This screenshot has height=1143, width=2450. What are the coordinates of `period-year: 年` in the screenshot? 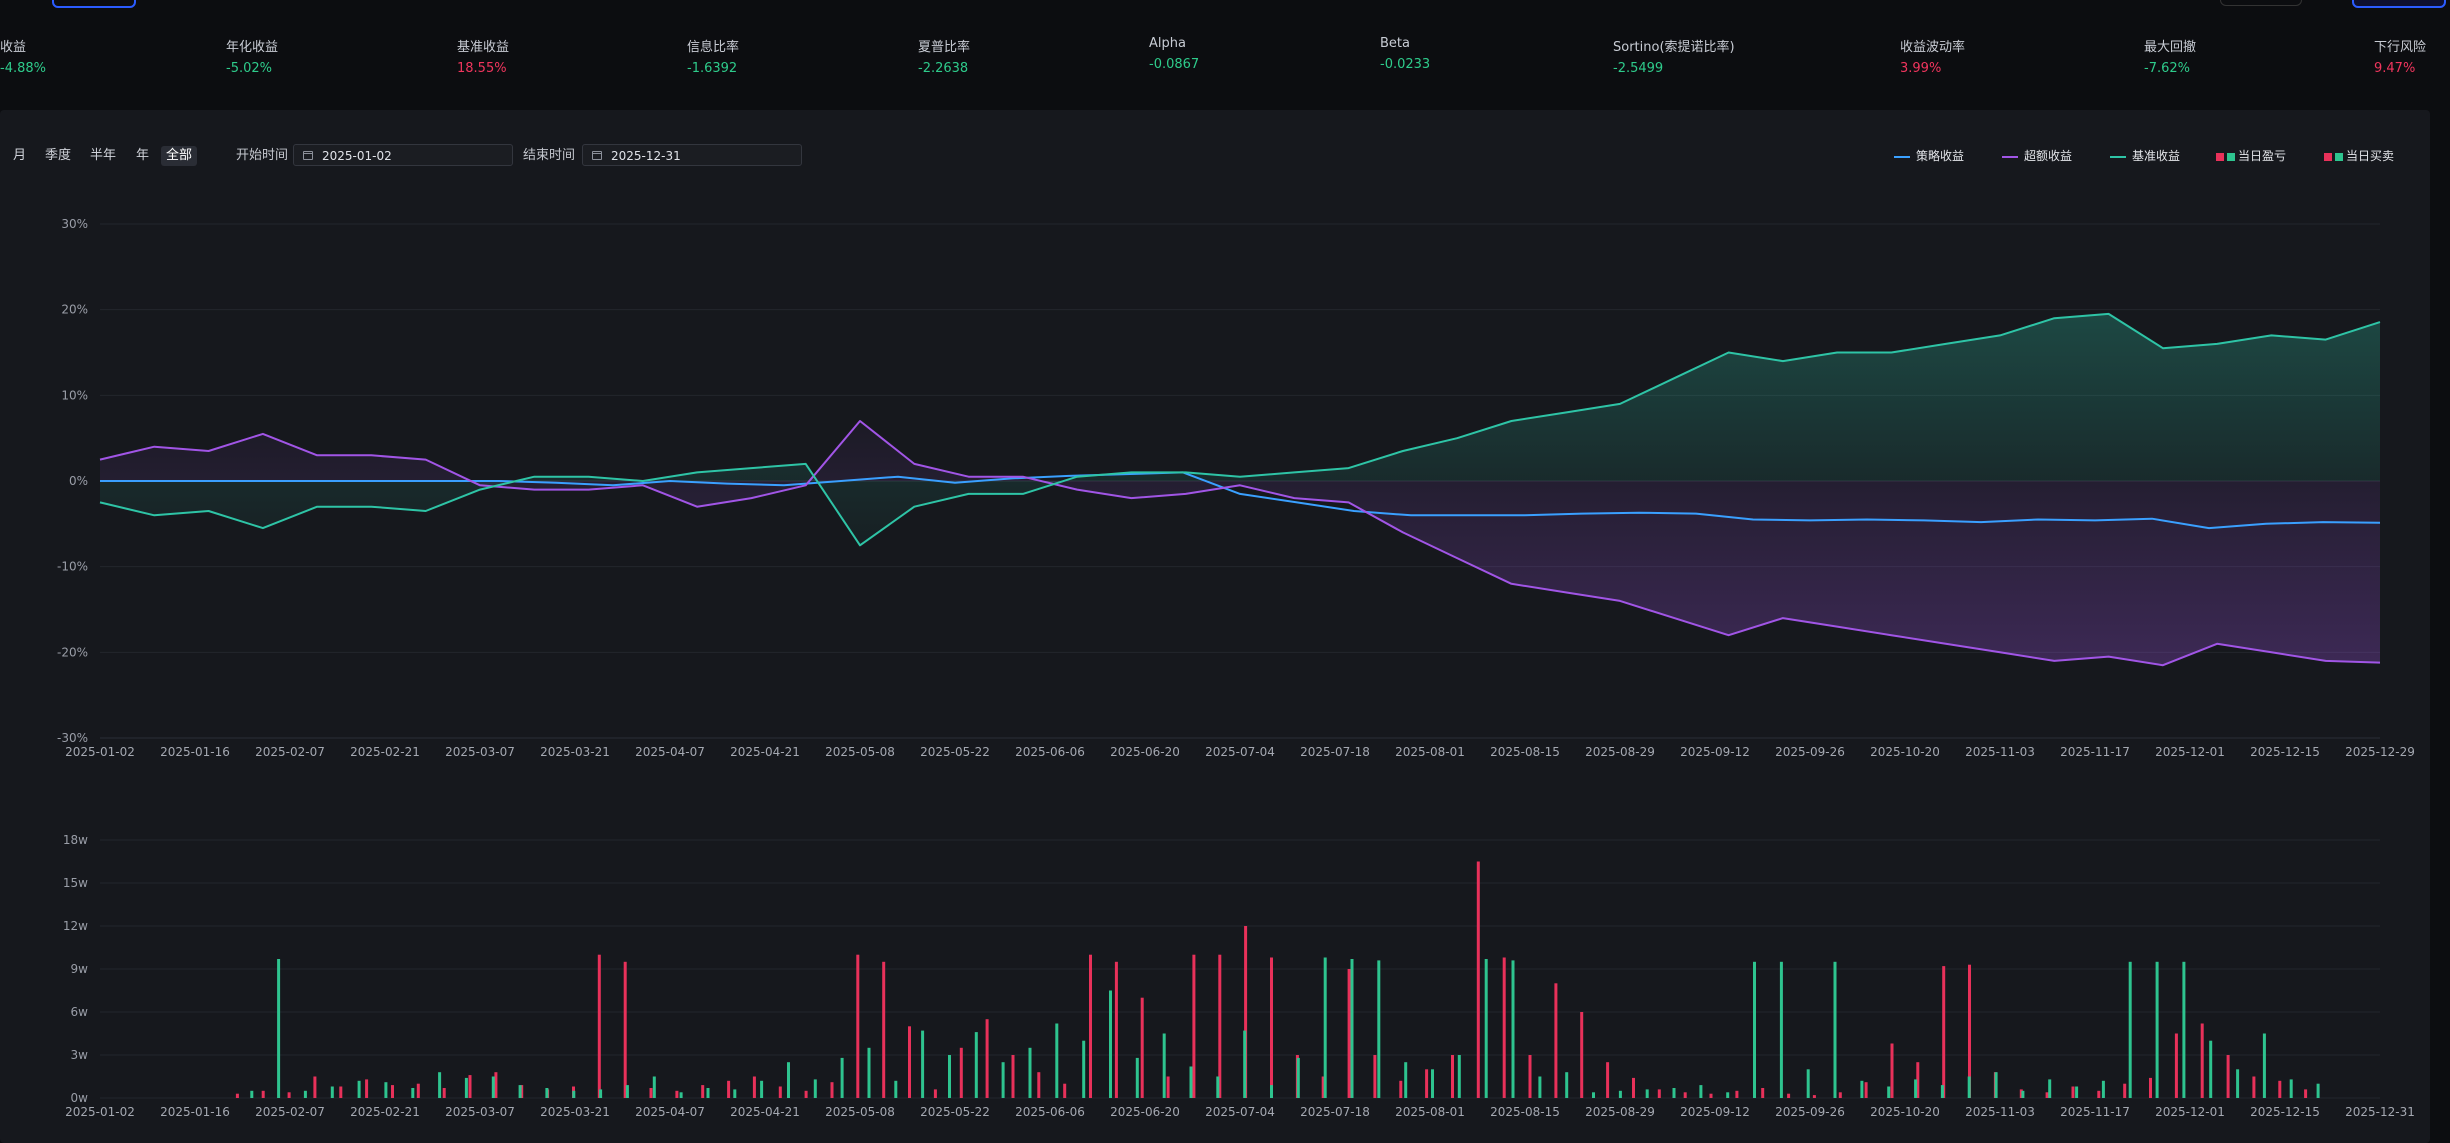 It's located at (143, 155).